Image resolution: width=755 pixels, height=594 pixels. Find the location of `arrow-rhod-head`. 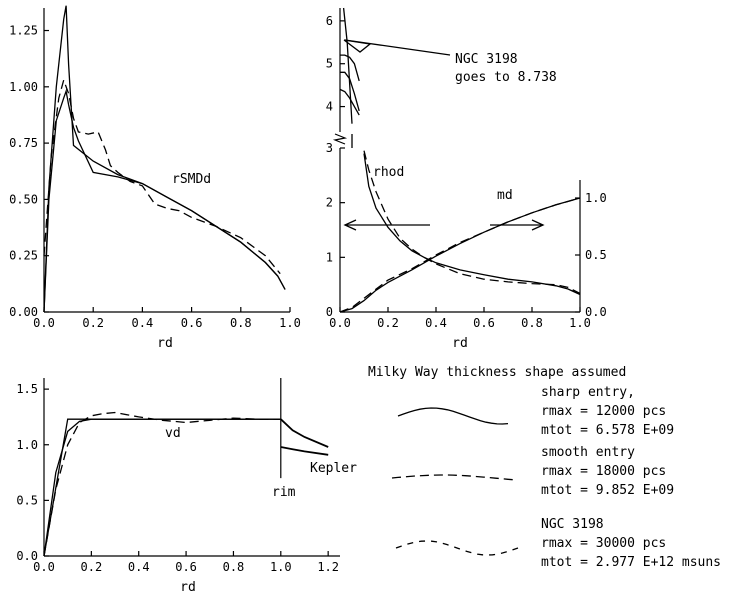

arrow-rhod-head is located at coordinates (350, 225).